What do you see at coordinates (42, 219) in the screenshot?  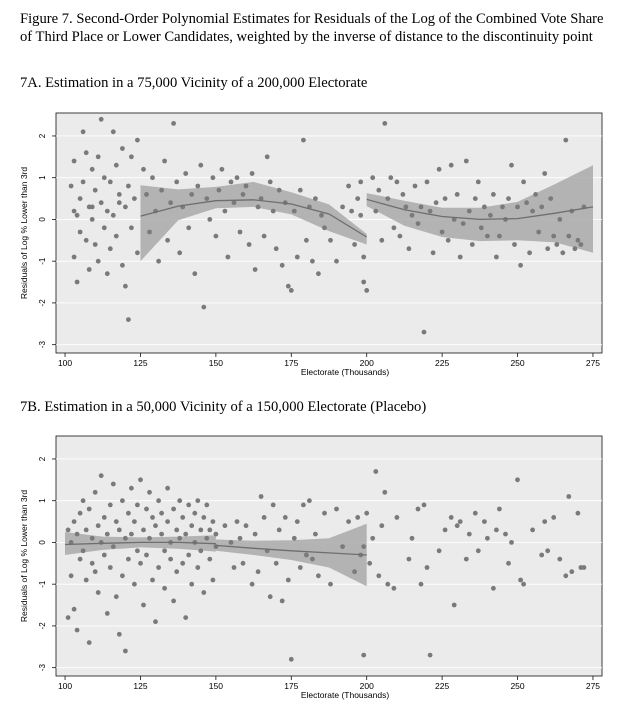 I see `panel-a-y-tick-label: 0` at bounding box center [42, 219].